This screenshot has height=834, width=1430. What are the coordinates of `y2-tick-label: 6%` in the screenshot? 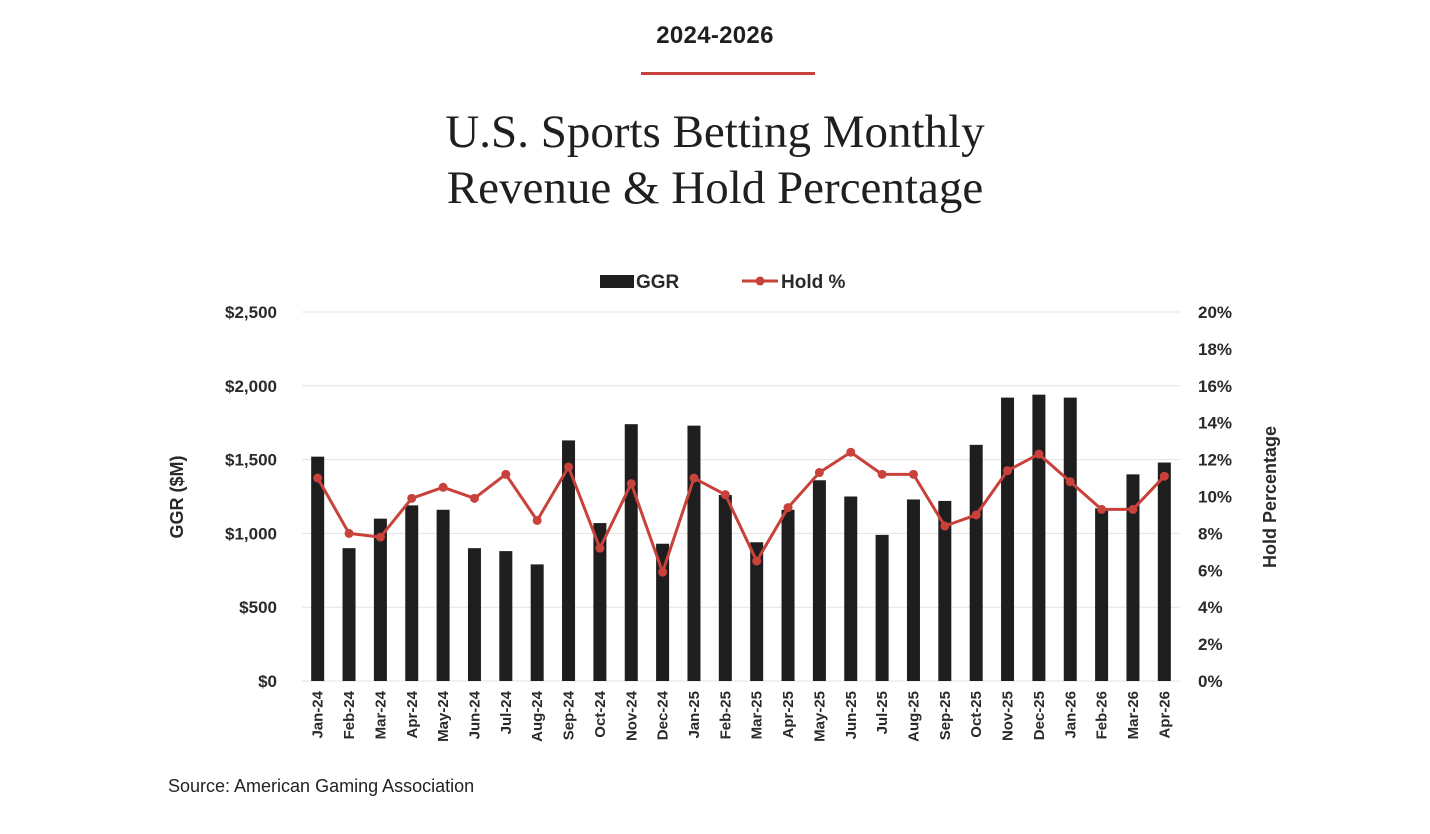 It's located at (1210, 570).